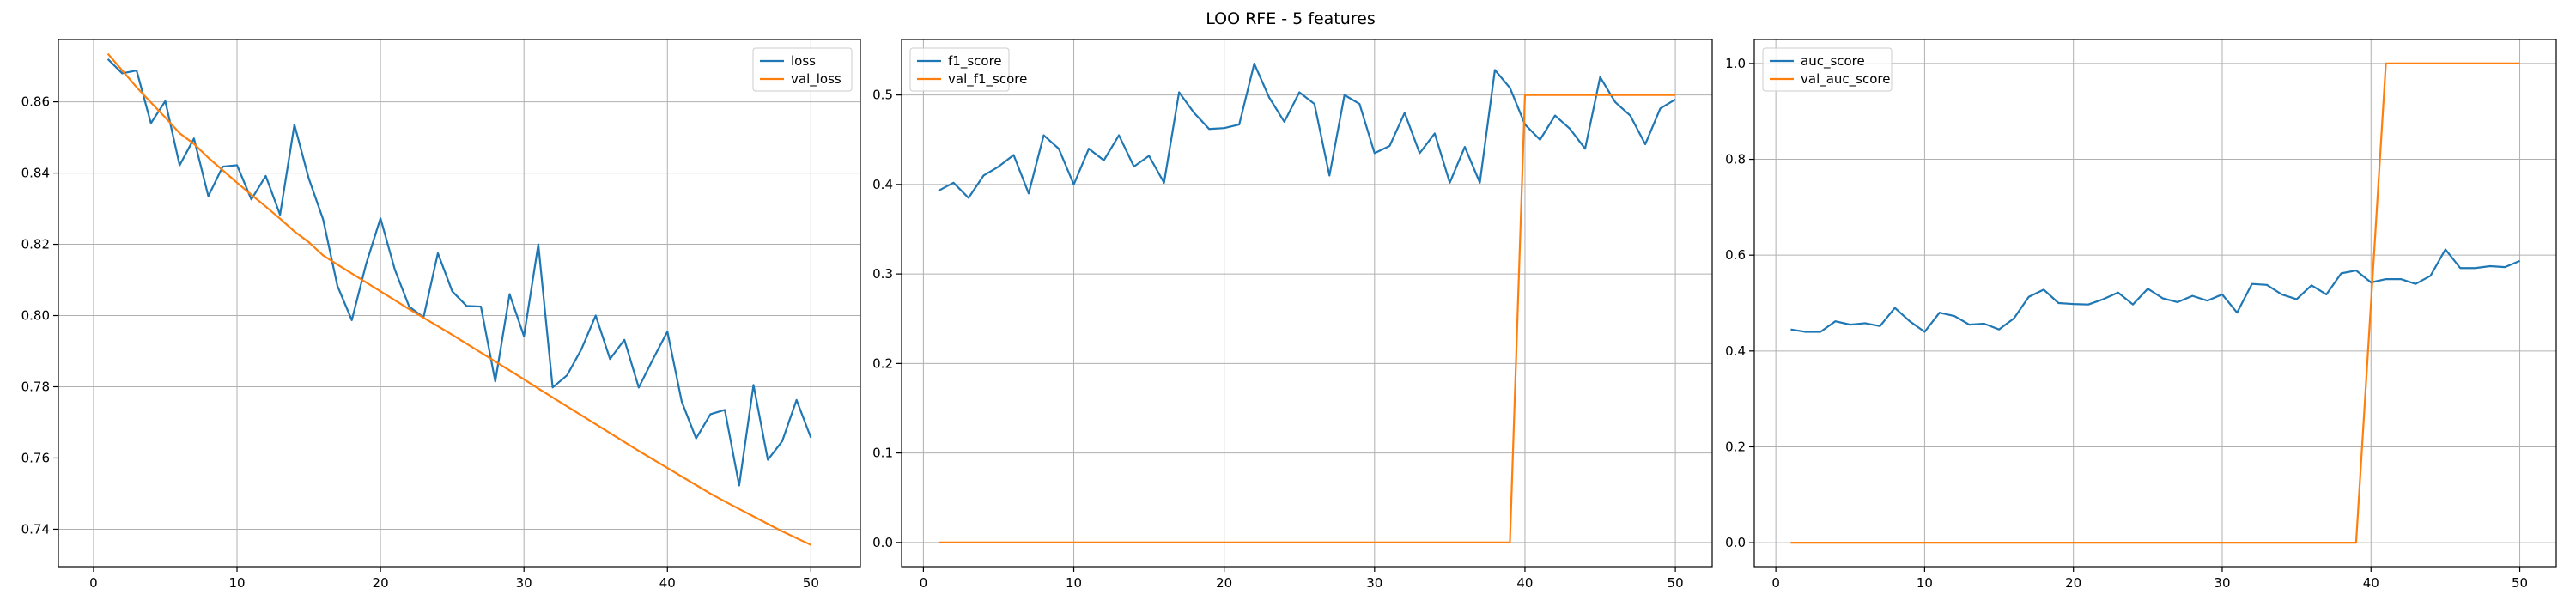 The height and width of the screenshot is (601, 2576). Describe the element at coordinates (816, 79) in the screenshot. I see `loss-legend-label: val_loss` at that location.